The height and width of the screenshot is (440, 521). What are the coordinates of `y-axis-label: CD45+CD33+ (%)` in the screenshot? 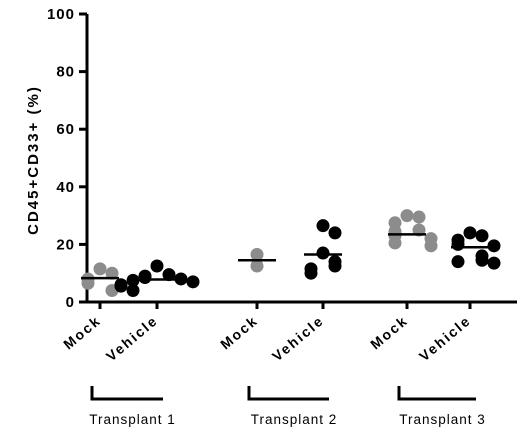 It's located at (33, 160).